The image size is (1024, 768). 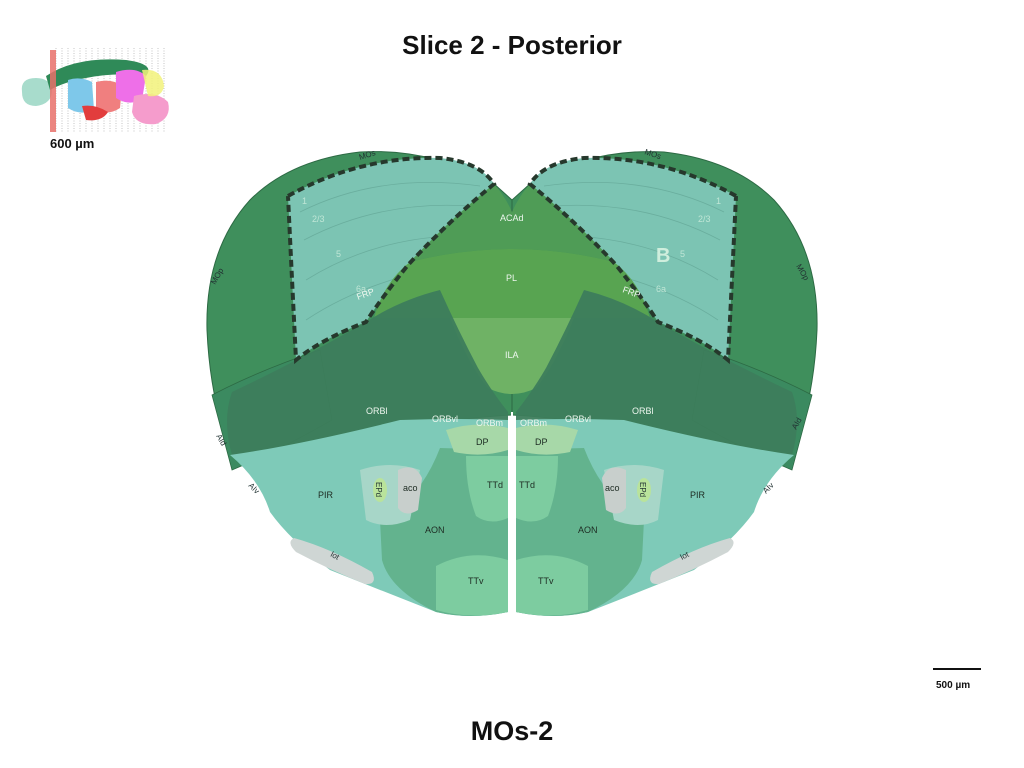 I want to click on thumbnail-hindbrain, so click(x=150, y=109).